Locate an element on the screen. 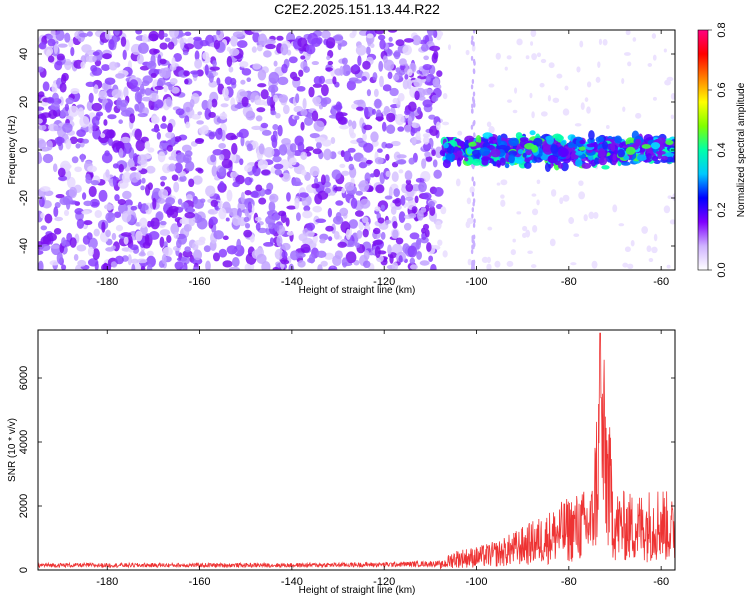  colorbar-tick-label: 0.0 is located at coordinates (722, 269).